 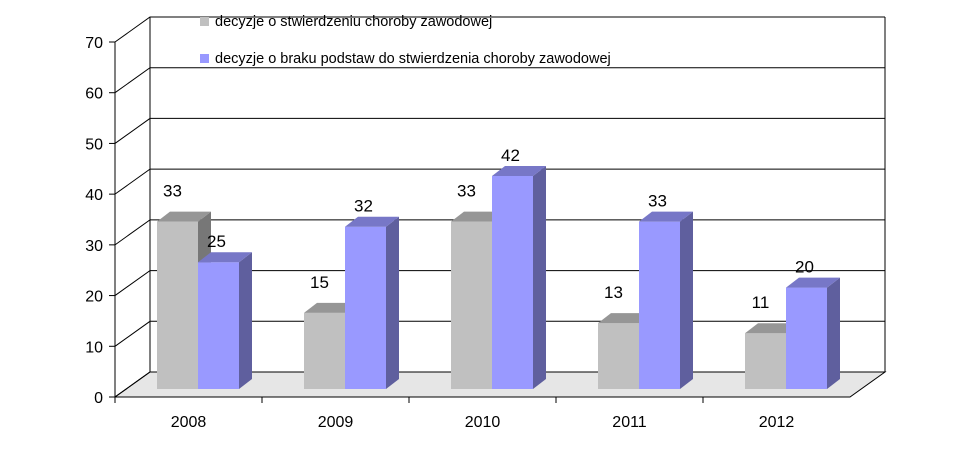 What do you see at coordinates (483, 422) in the screenshot?
I see `x-tick-label: 2010` at bounding box center [483, 422].